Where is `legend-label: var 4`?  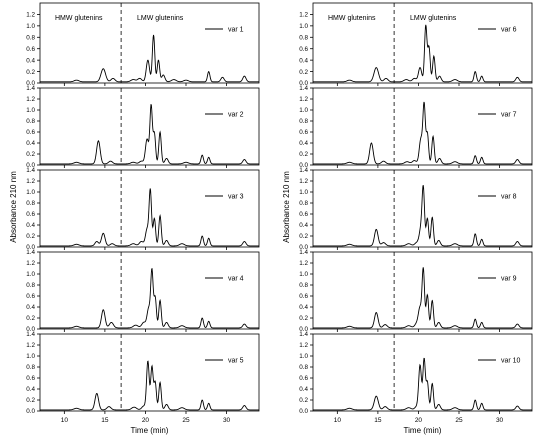
legend-label: var 4 is located at coordinates (236, 279).